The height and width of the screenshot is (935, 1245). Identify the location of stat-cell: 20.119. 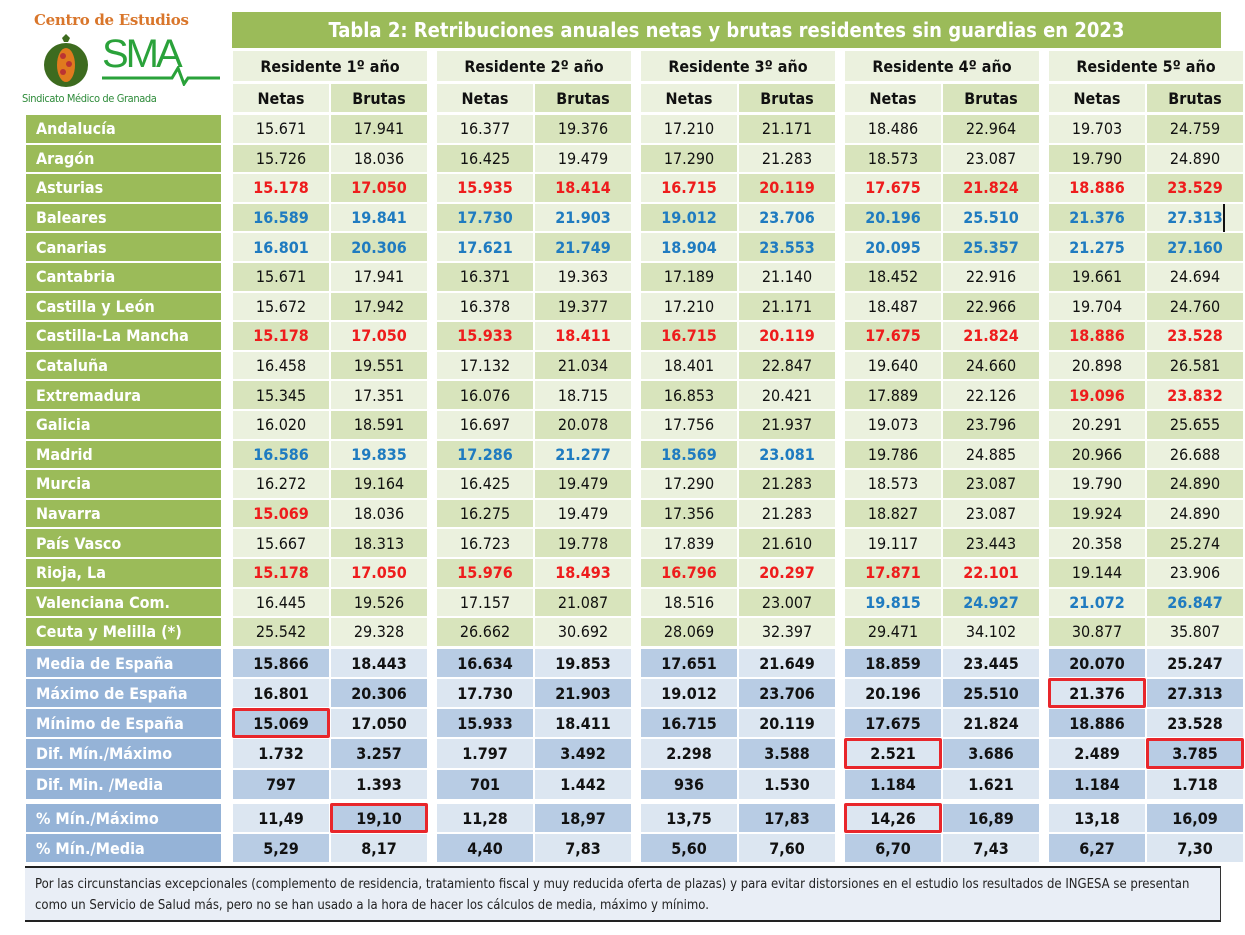
(787, 723).